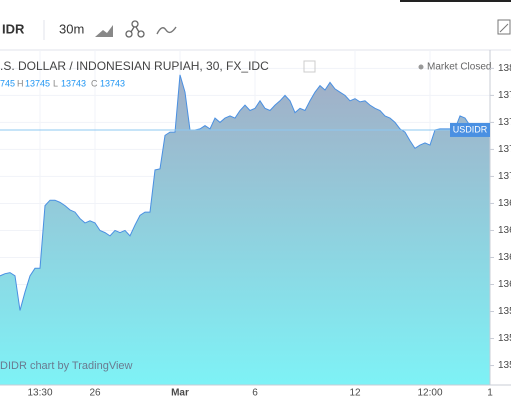  I want to click on x-tick-label: 6, so click(255, 393).